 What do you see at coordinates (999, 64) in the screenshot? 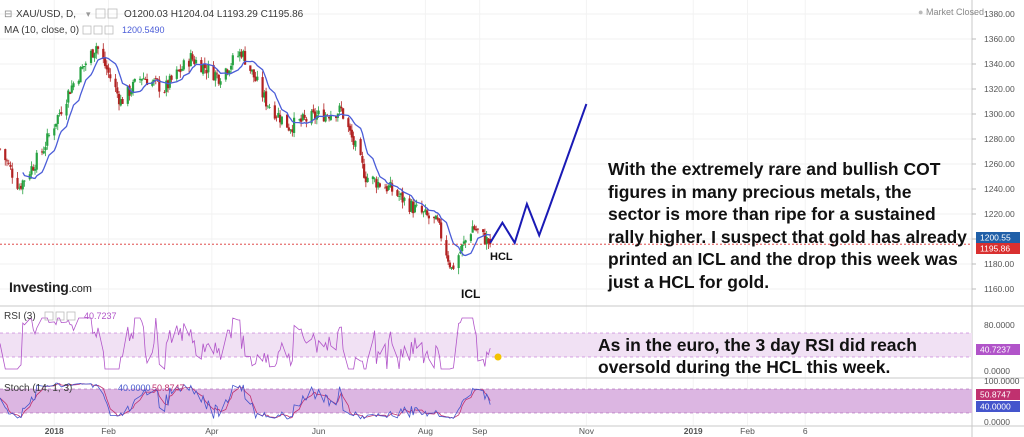
I see `y-tick-label: 1340.00` at bounding box center [999, 64].